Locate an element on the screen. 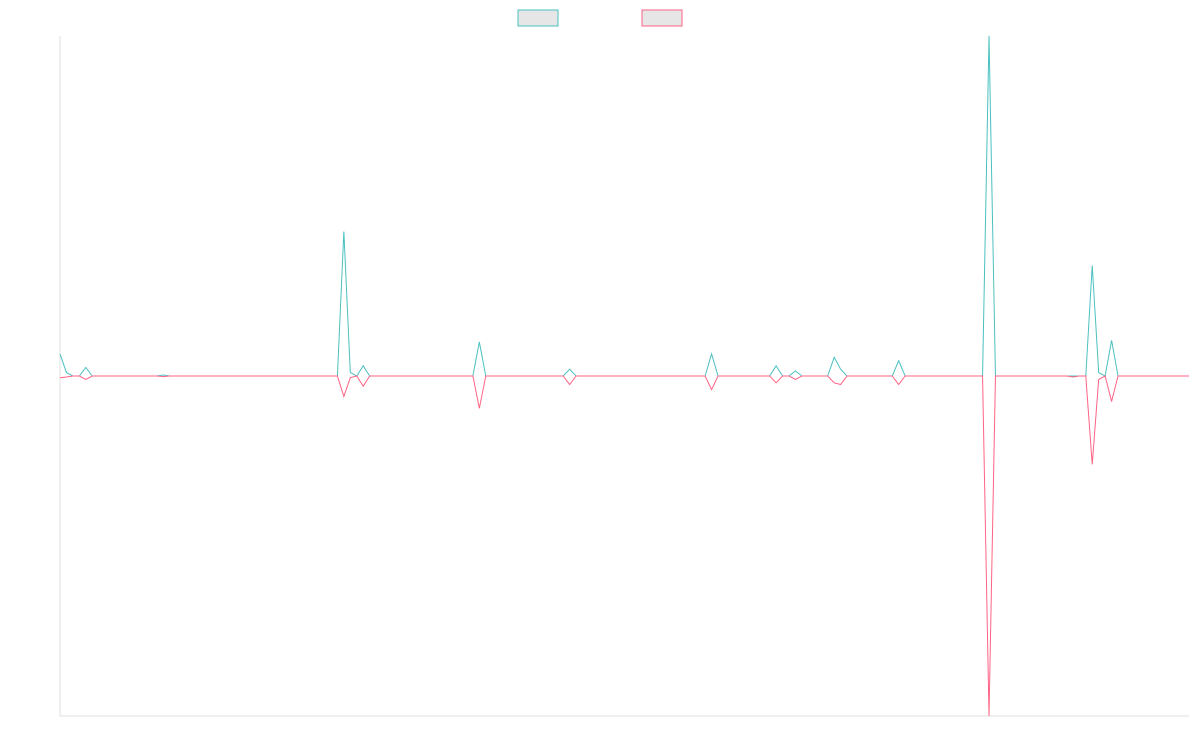 This screenshot has width=1200, height=750. chart-legend is located at coordinates (600, 18).